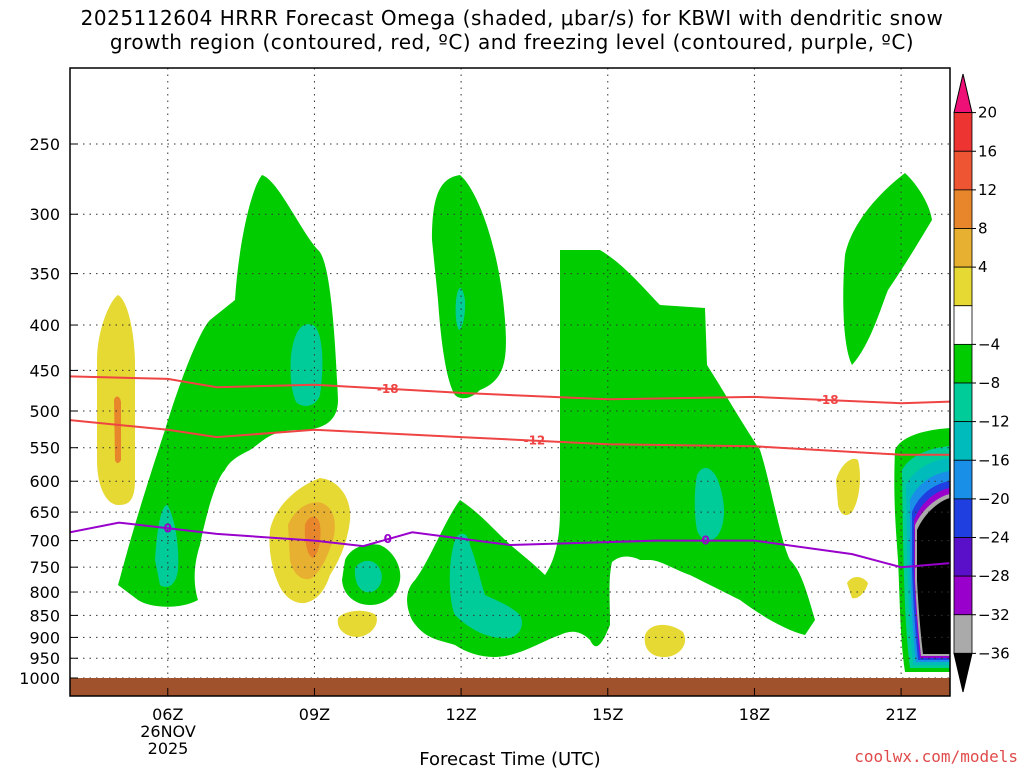  Describe the element at coordinates (963, 672) in the screenshot. I see `colorbar-cap-bottom` at that location.